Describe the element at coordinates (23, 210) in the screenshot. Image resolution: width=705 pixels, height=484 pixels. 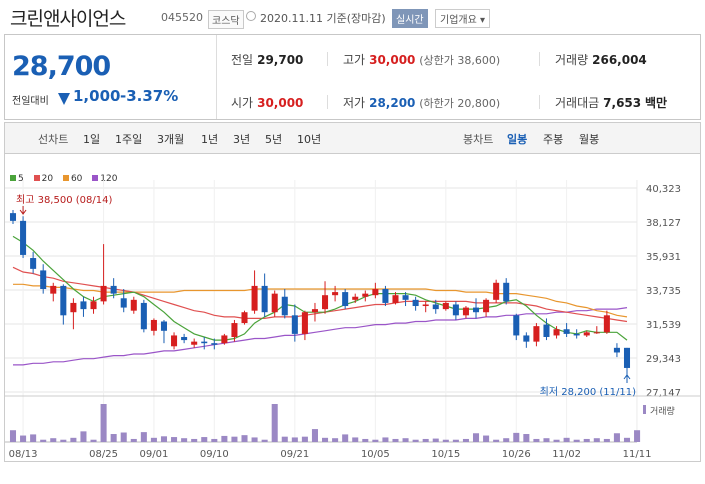
I see `high-arrow` at that location.